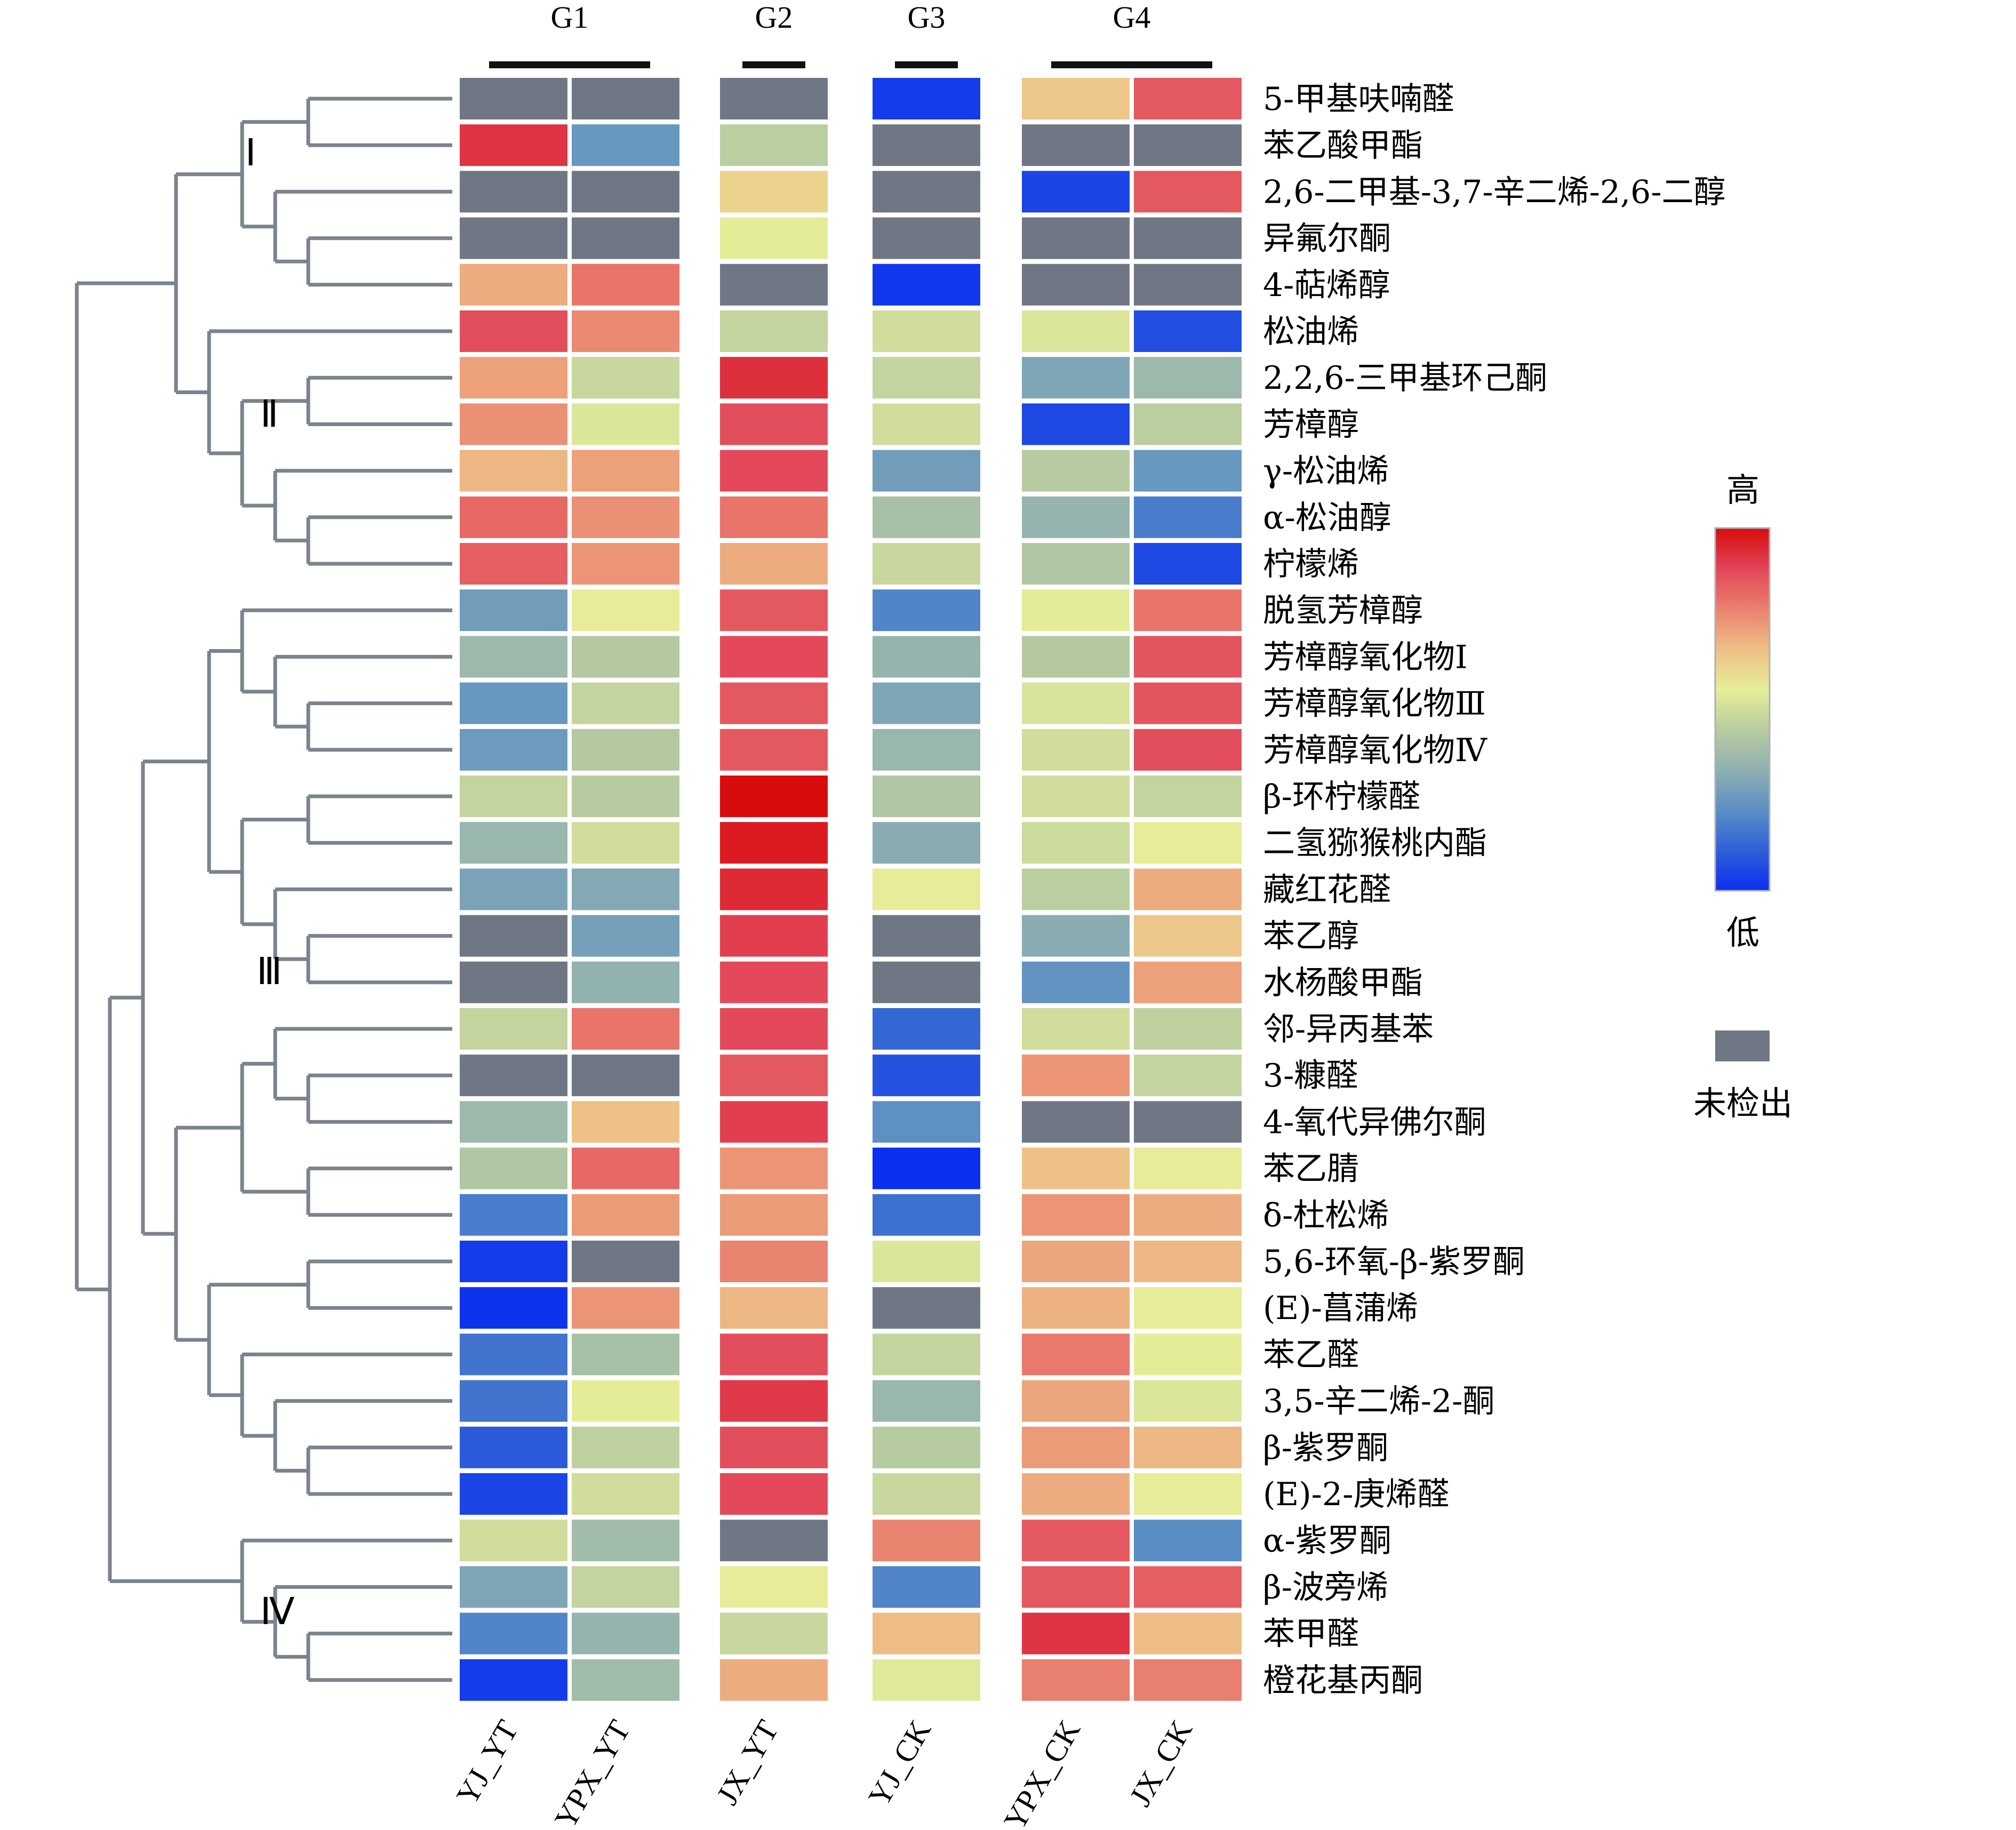 This screenshot has height=1830, width=2016. What do you see at coordinates (1375, 843) in the screenshot?
I see `row-label: 二氢猕猴桃内酯` at bounding box center [1375, 843].